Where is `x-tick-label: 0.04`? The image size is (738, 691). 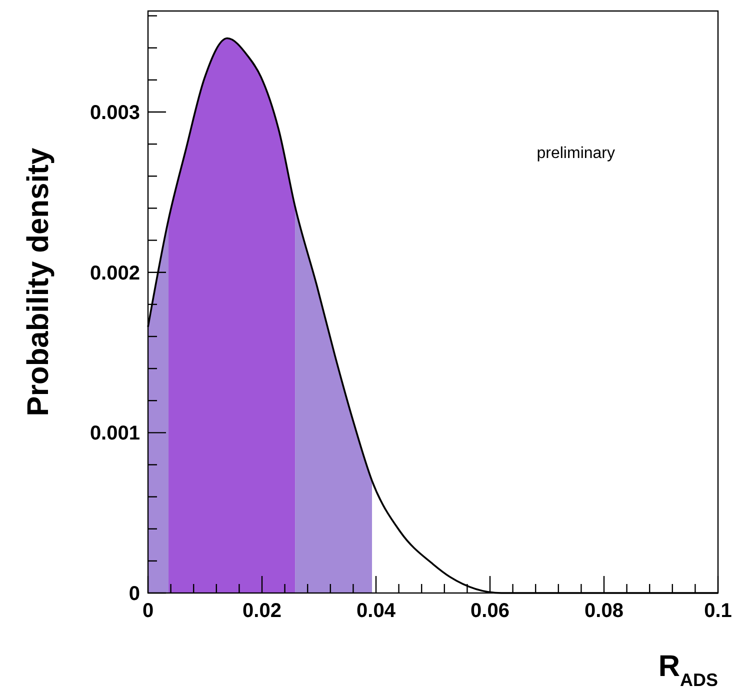 x-tick-label: 0.04 is located at coordinates (376, 611).